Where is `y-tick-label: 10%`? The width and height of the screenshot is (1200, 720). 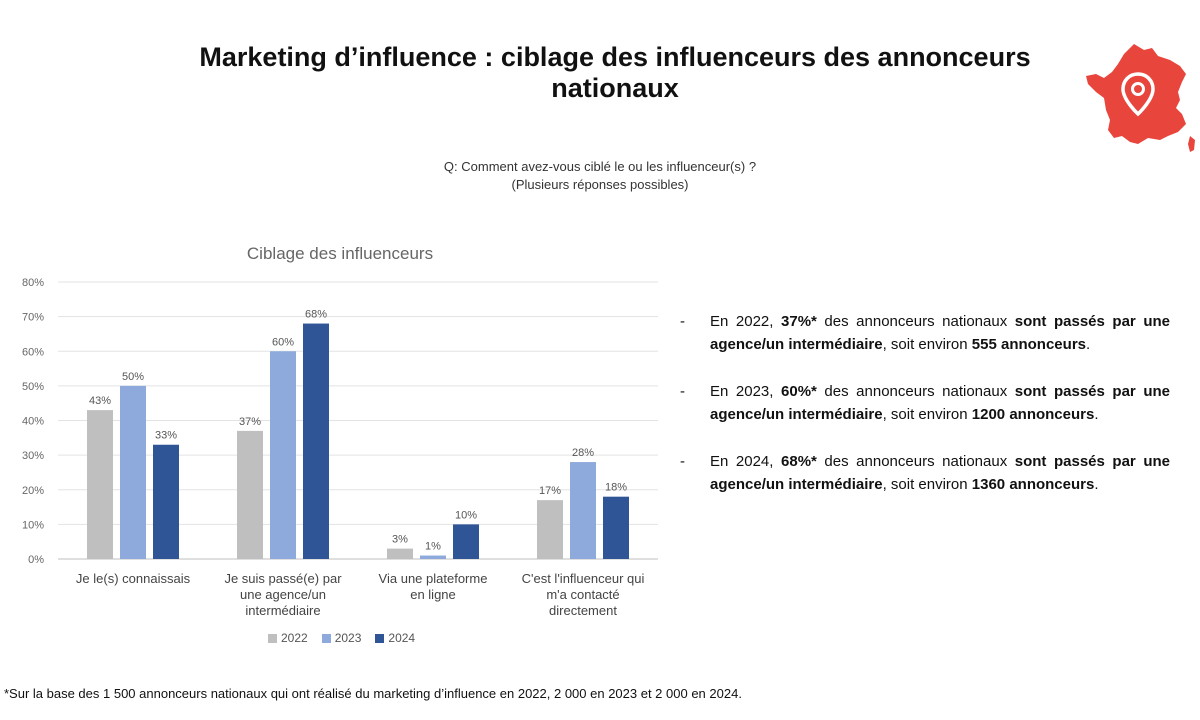
y-tick-label: 10% is located at coordinates (33, 525).